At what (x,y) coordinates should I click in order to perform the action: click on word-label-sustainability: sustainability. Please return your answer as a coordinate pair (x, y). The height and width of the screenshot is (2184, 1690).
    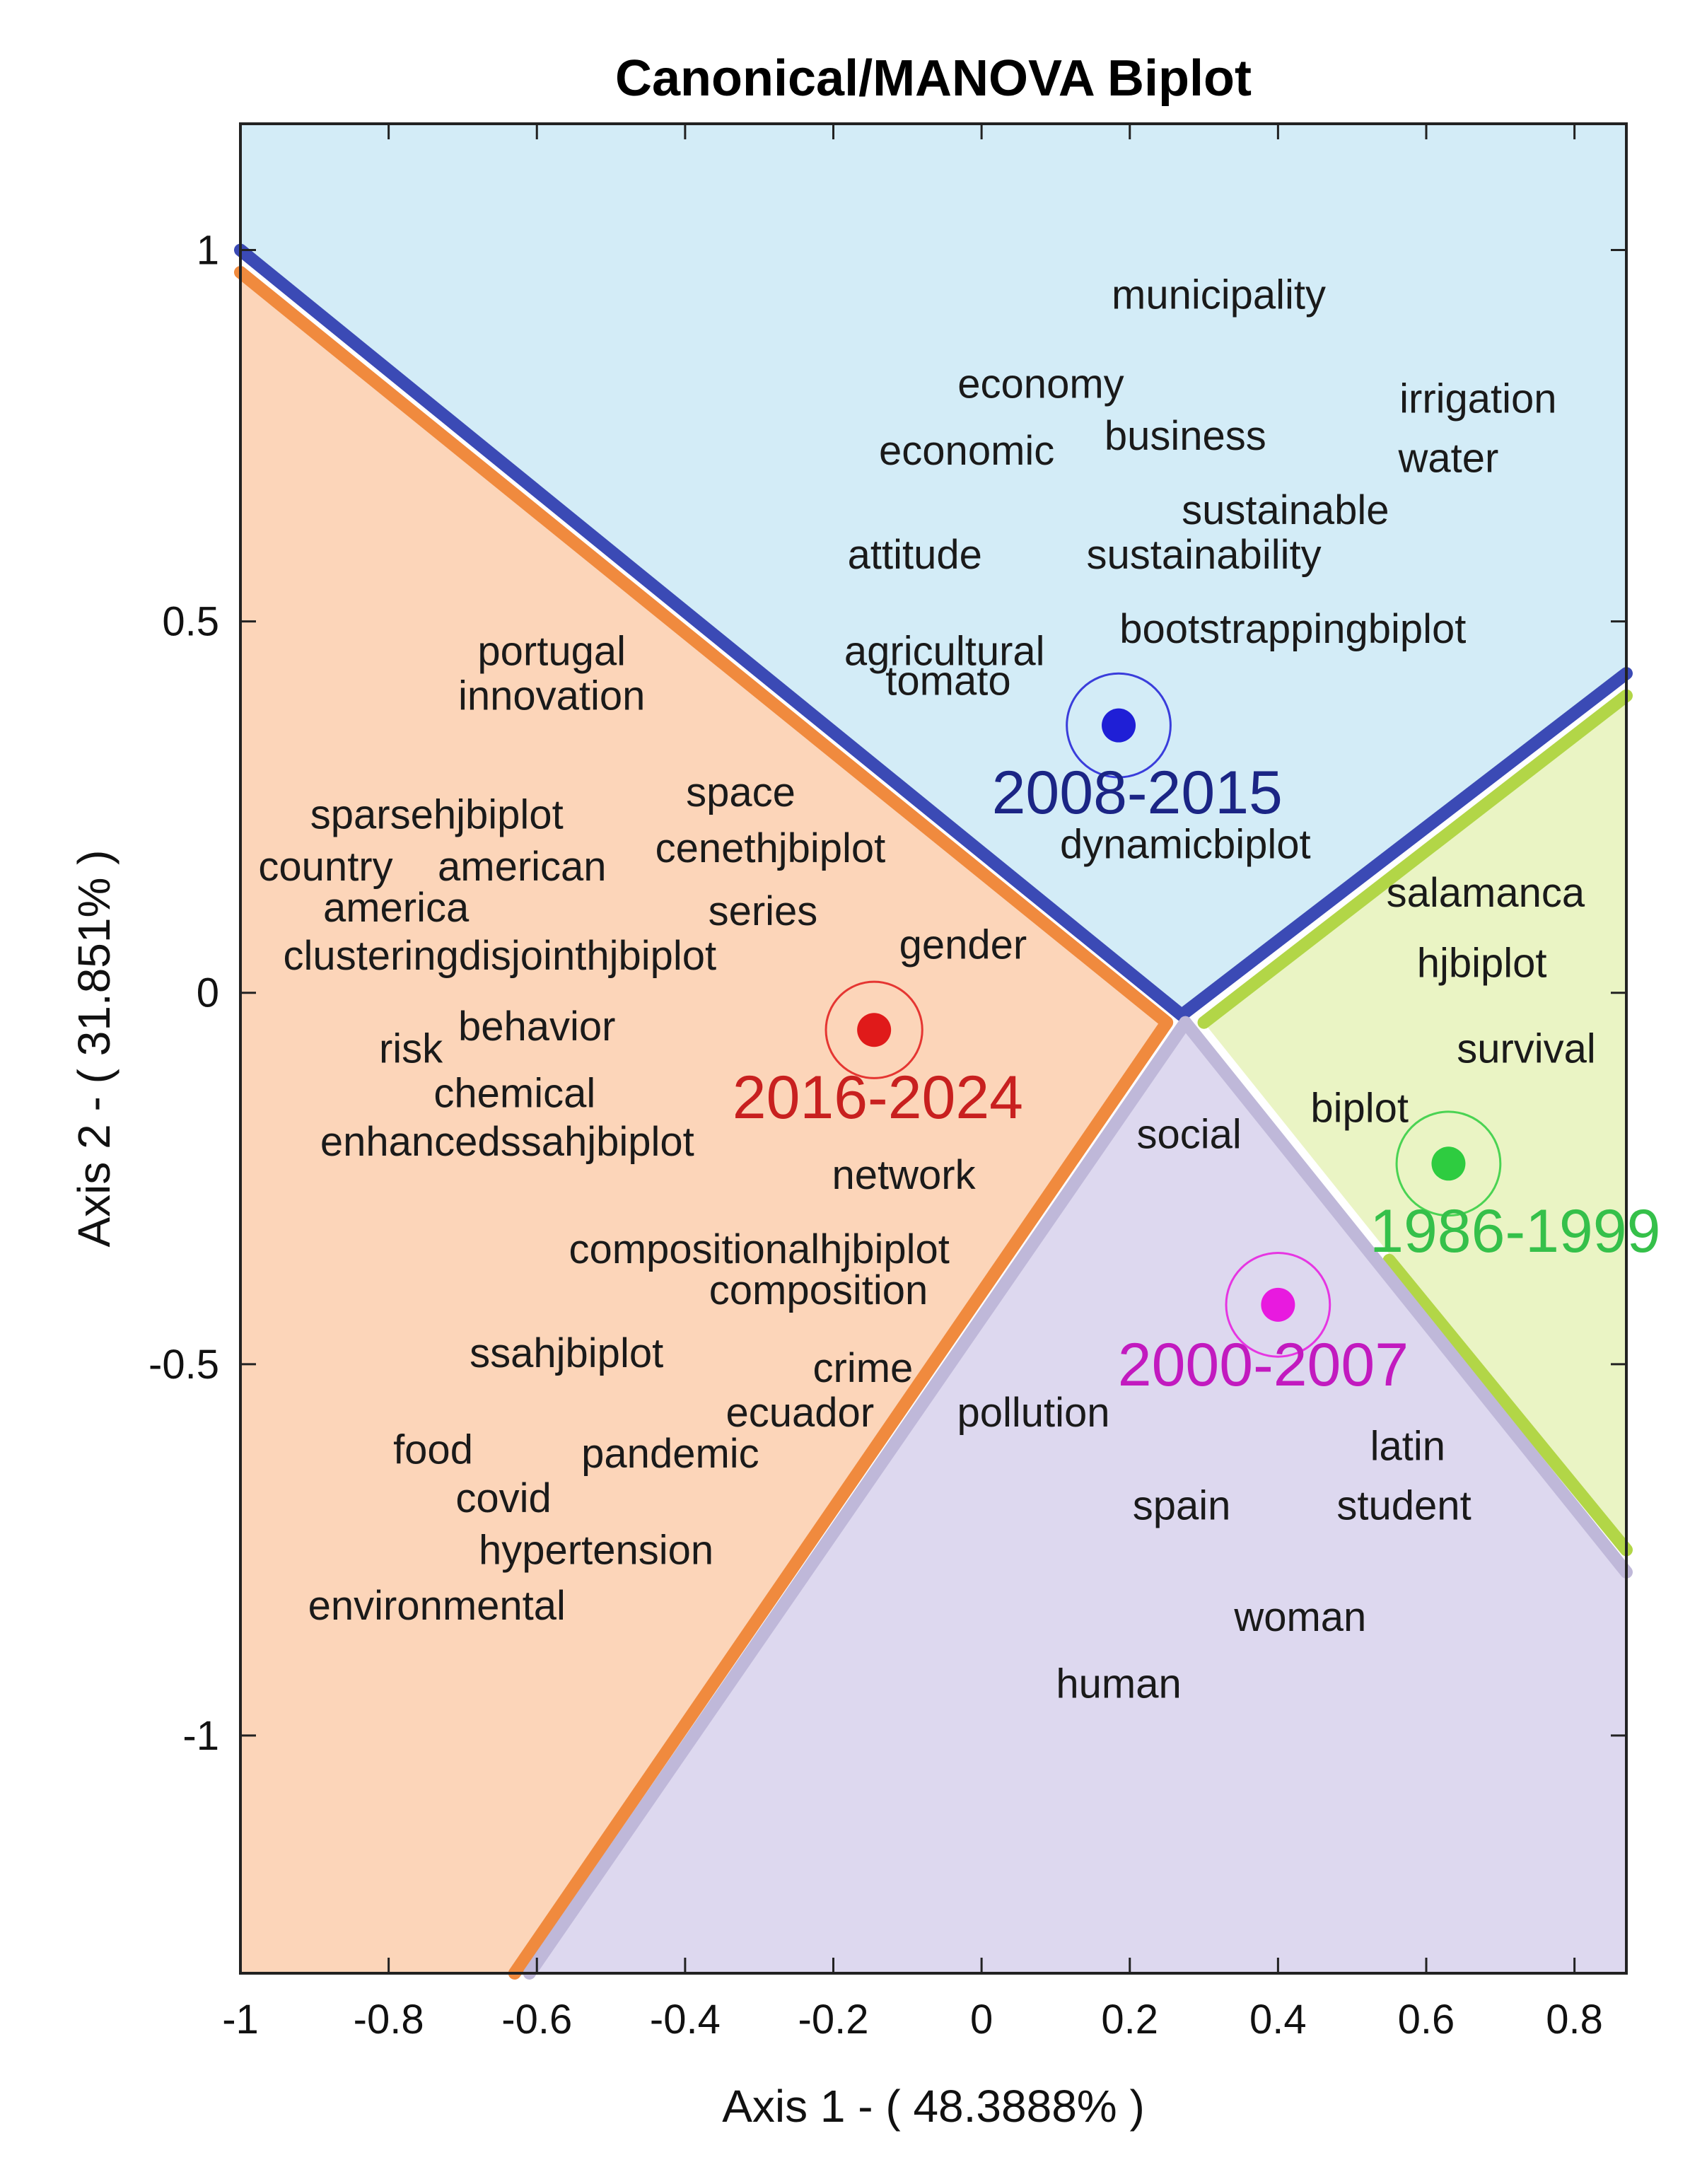
    Looking at the image, I should click on (1204, 555).